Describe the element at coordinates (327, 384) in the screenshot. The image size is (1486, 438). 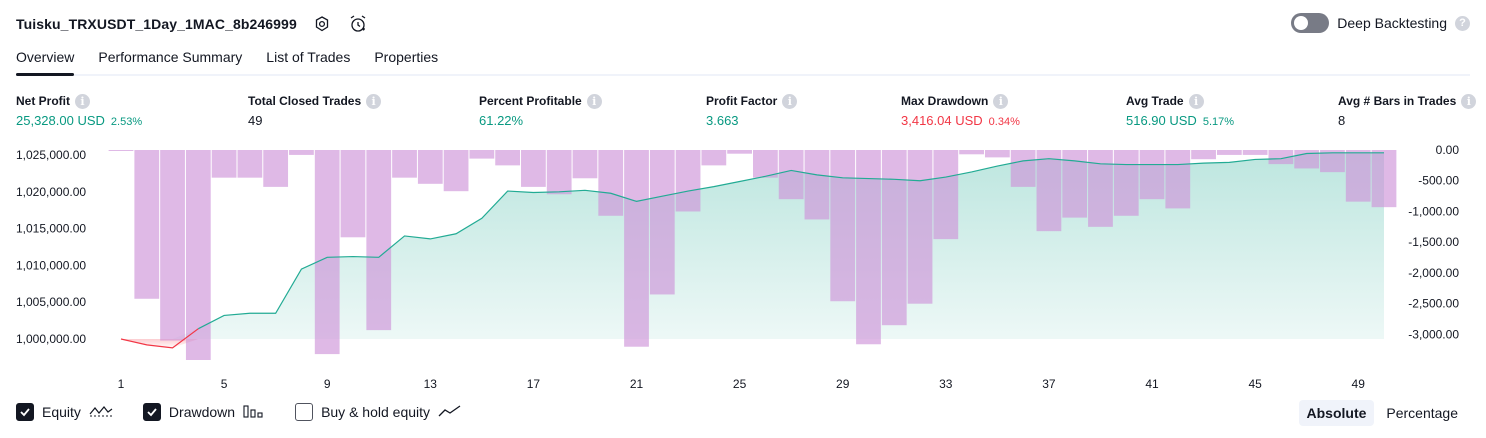
I see `x-axis-tick-label: 9` at that location.